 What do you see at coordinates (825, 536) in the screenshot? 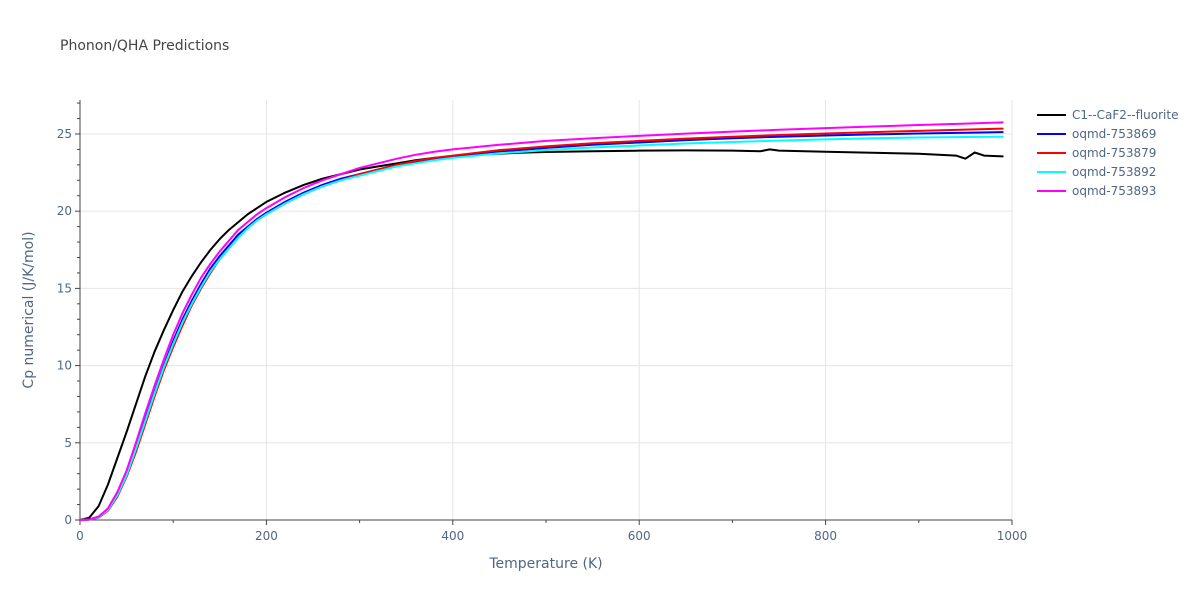
I see `x-tick-label: 800` at bounding box center [825, 536].